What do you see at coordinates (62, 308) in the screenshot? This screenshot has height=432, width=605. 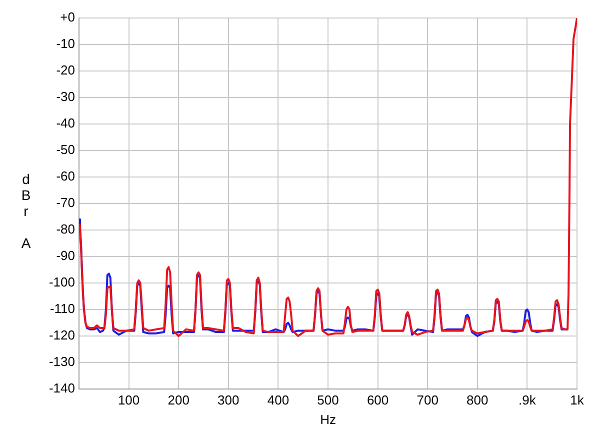 I see `y-tick-label: -110` at bounding box center [62, 308].